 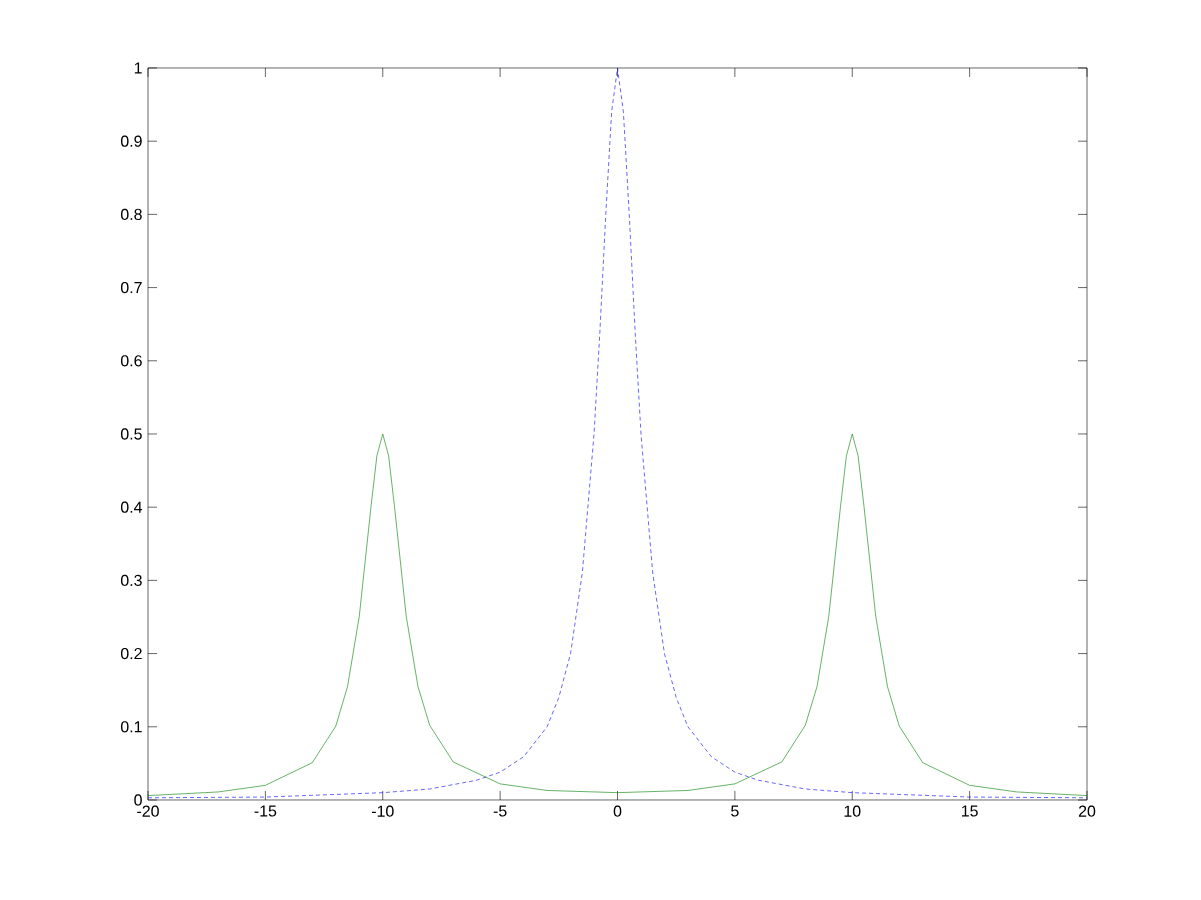 What do you see at coordinates (382, 811) in the screenshot?
I see `x-tick-label: -10` at bounding box center [382, 811].